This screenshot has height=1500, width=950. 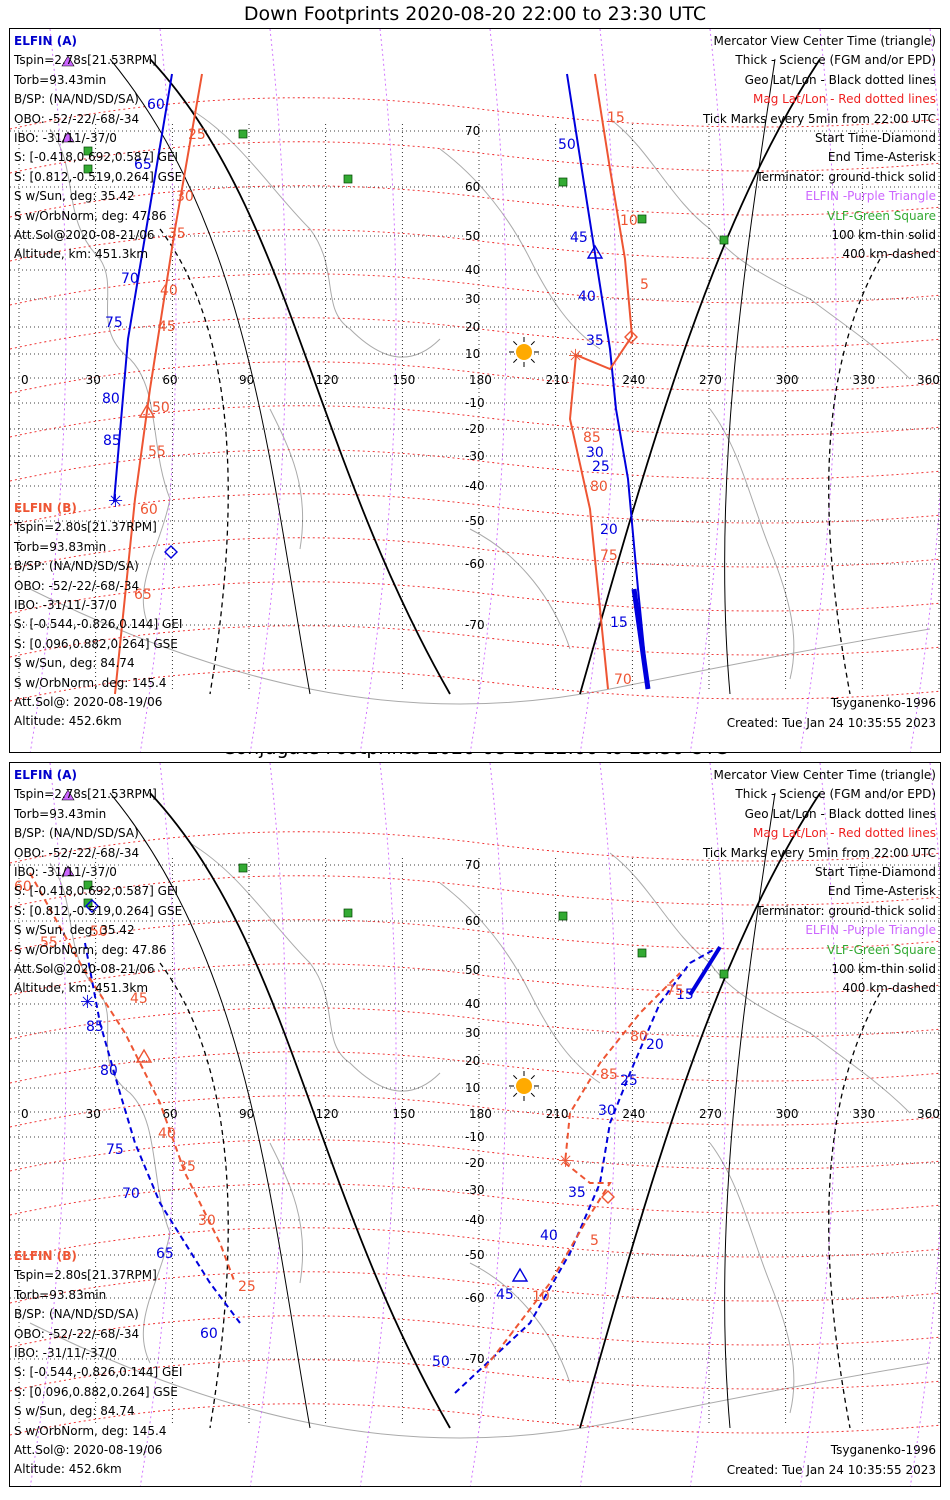 What do you see at coordinates (115, 501) in the screenshot?
I see `end-asterisk-icon: ✳` at bounding box center [115, 501].